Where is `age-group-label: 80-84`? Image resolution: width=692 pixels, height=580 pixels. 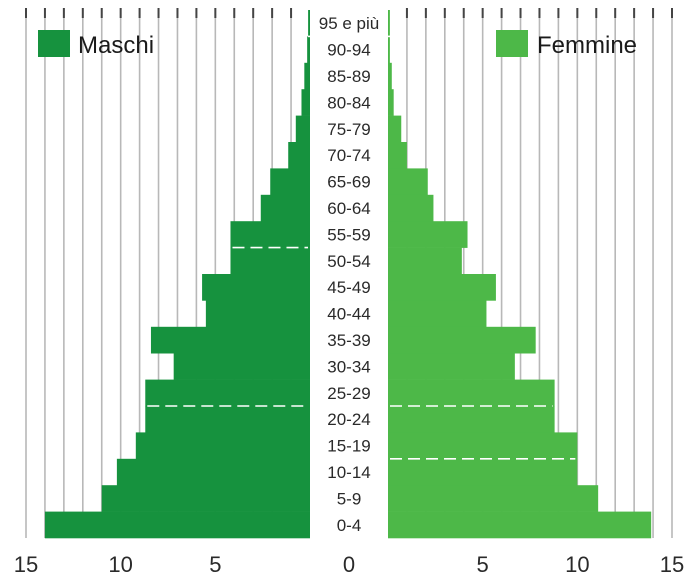
age-group-label: 80-84 is located at coordinates (348, 102).